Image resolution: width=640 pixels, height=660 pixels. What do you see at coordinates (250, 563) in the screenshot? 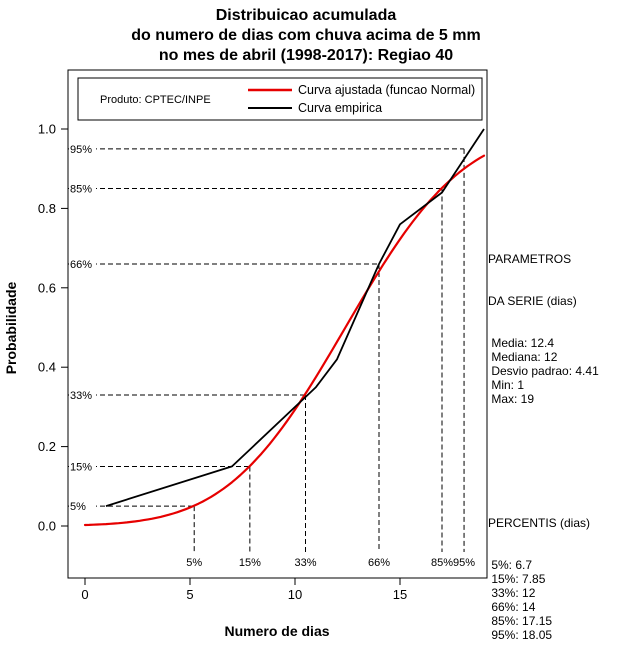
I see `percentile-bottom-label: 15%` at bounding box center [250, 563].